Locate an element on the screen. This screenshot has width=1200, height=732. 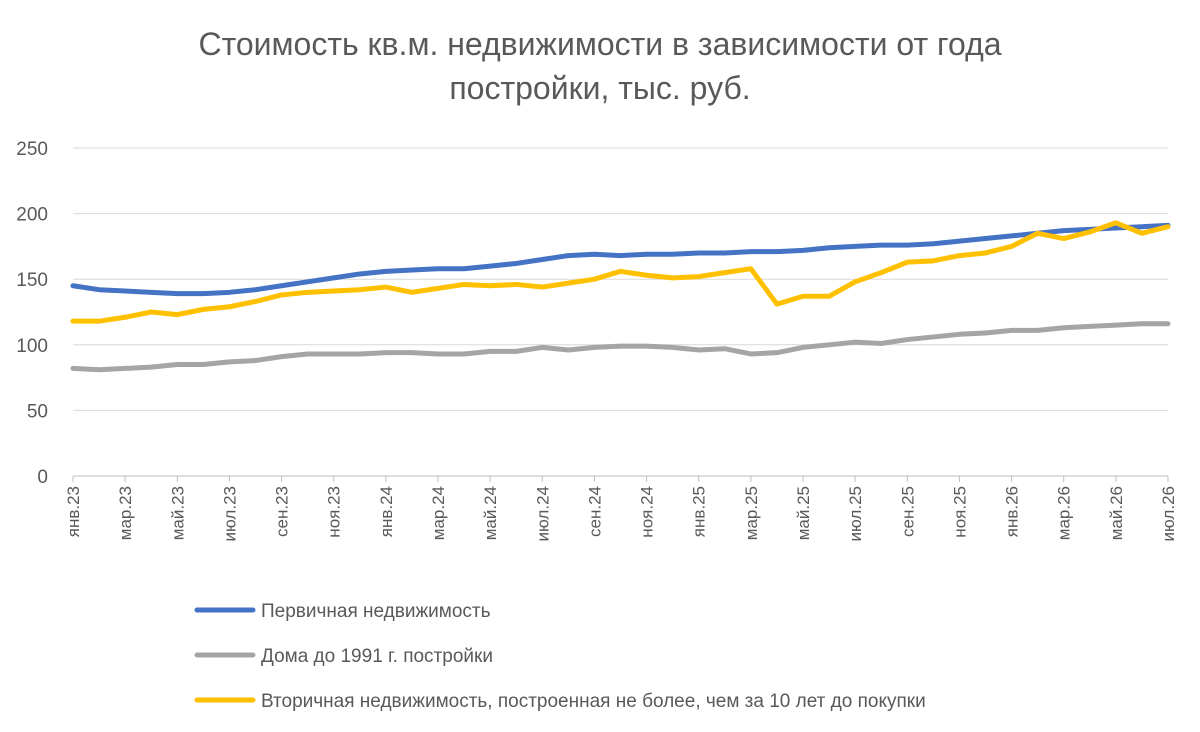
x-tick-label: ноя.24 is located at coordinates (647, 512).